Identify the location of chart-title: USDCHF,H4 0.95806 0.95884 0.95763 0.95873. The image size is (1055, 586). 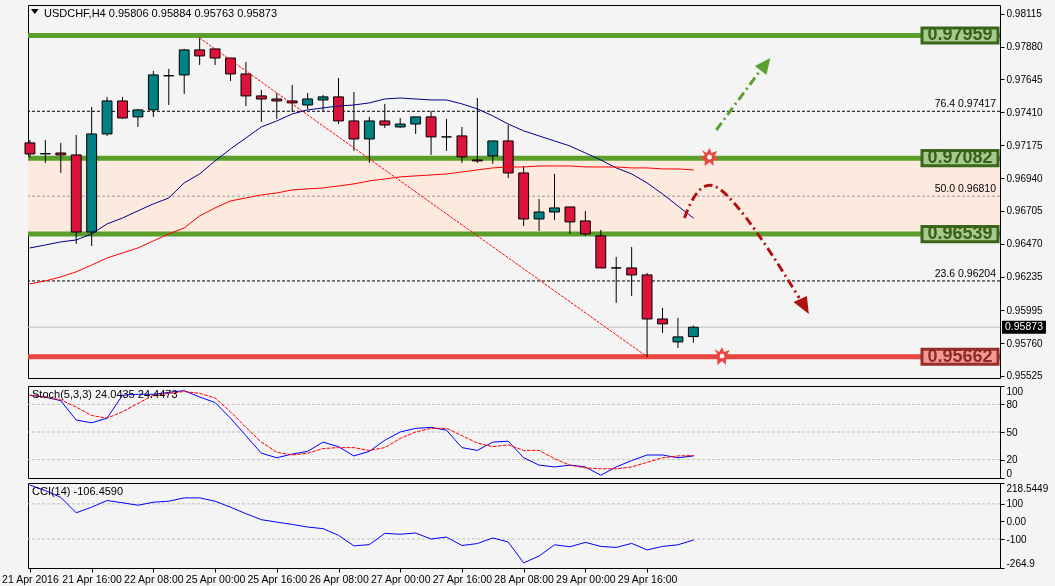
(161, 13).